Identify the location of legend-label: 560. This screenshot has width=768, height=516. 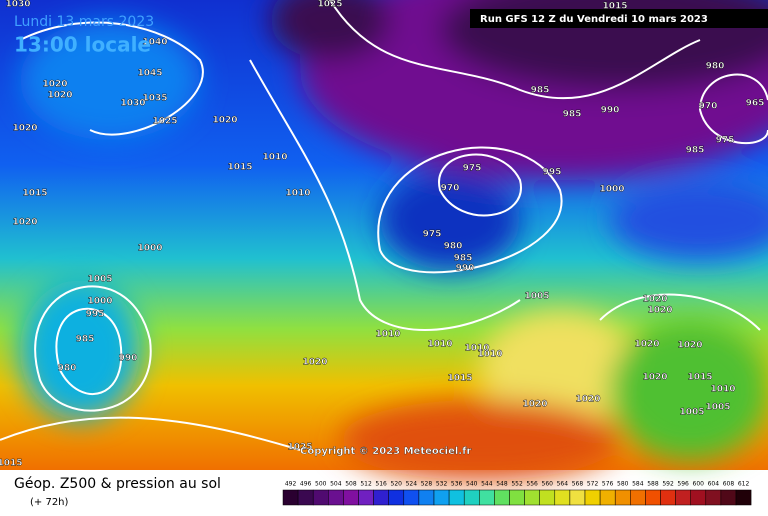
(548, 484).